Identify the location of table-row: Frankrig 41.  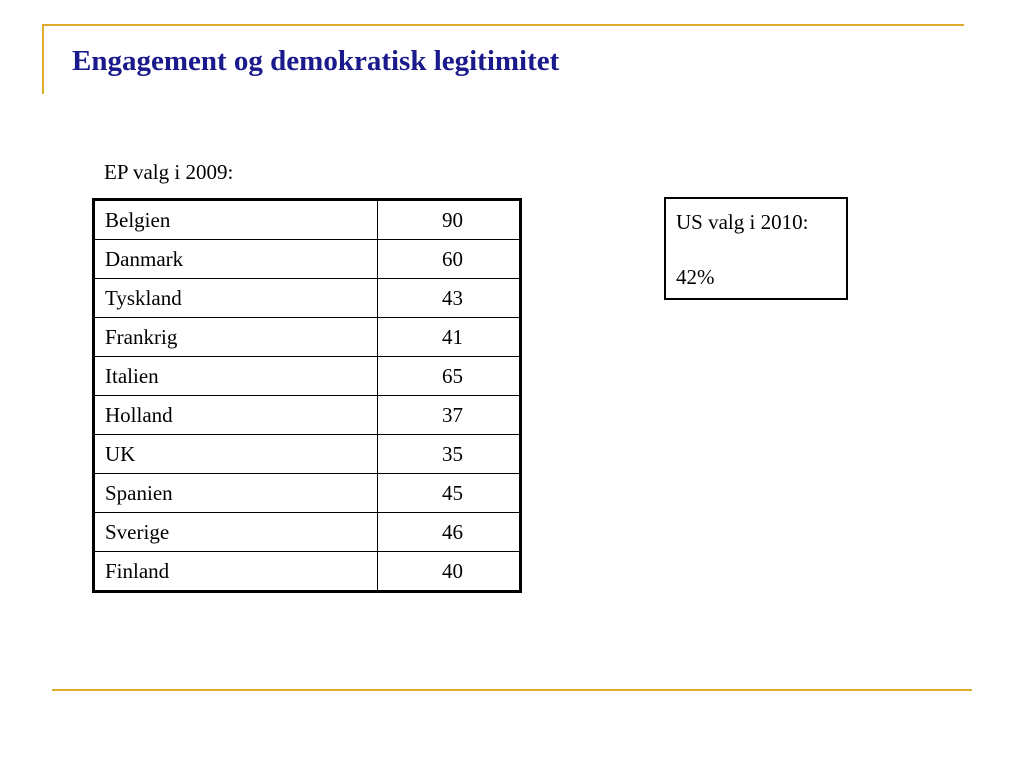
(307, 337).